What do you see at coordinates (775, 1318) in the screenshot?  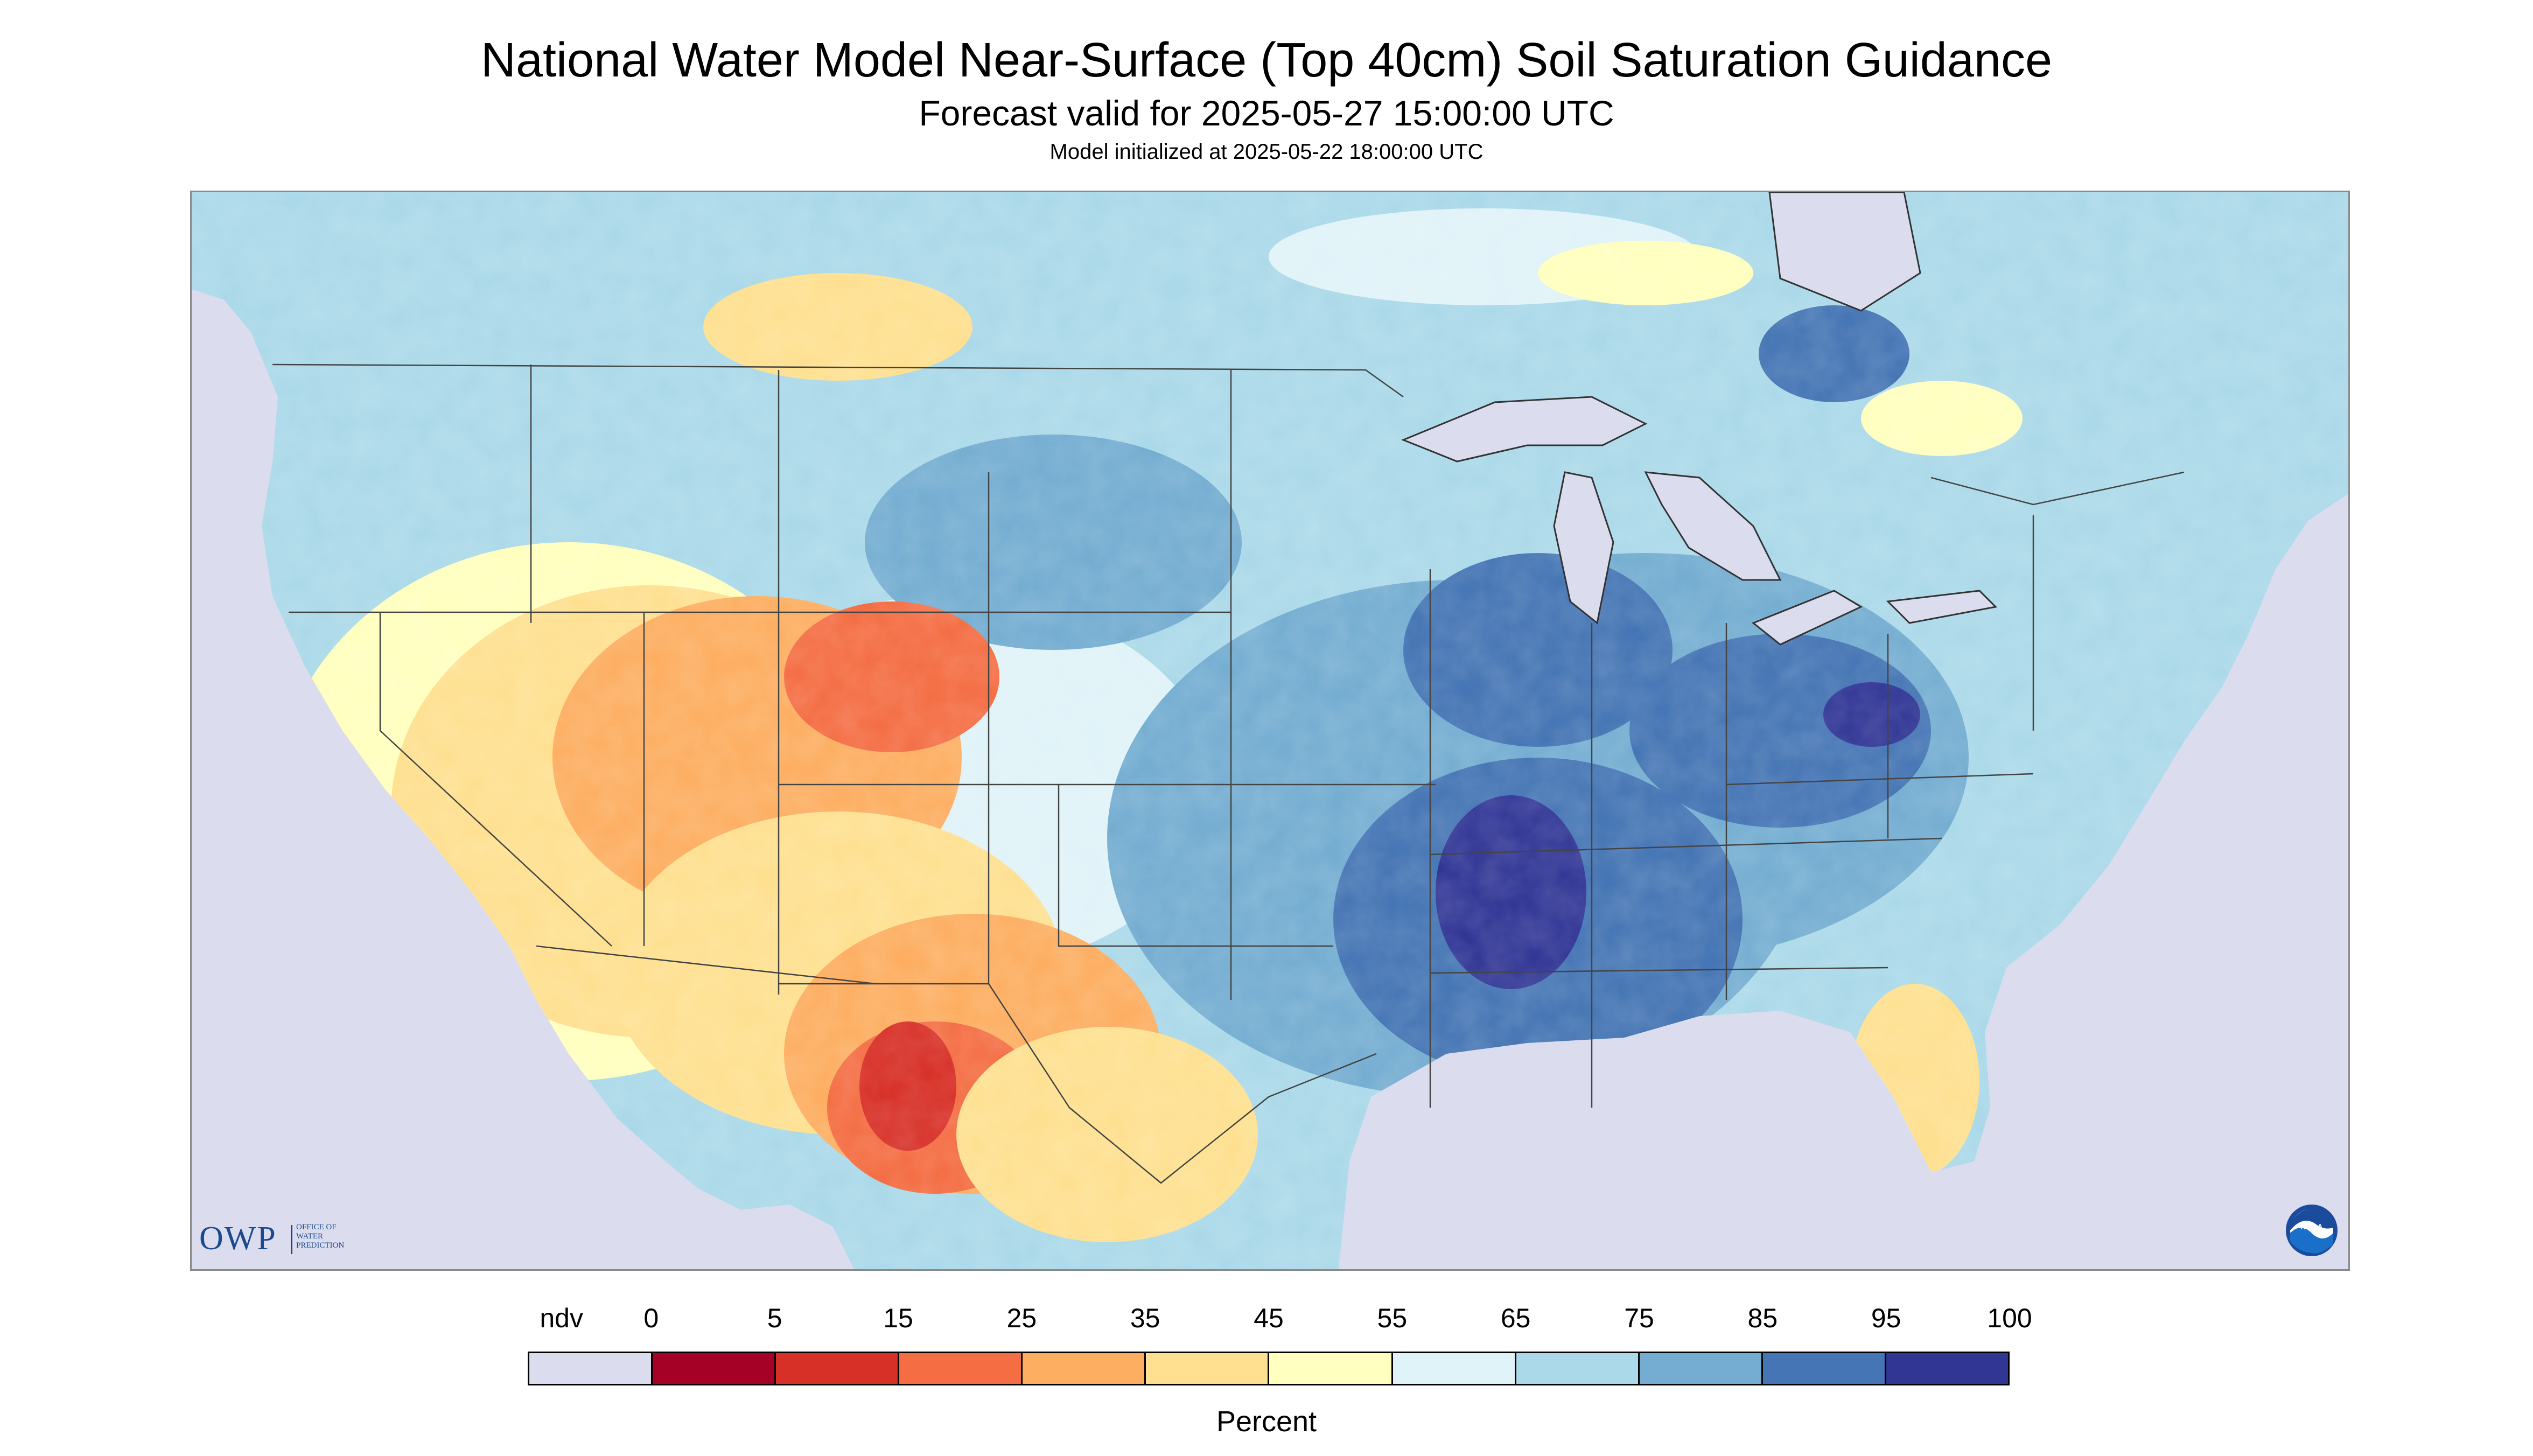 I see `colorbar-tick-label: 5` at bounding box center [775, 1318].